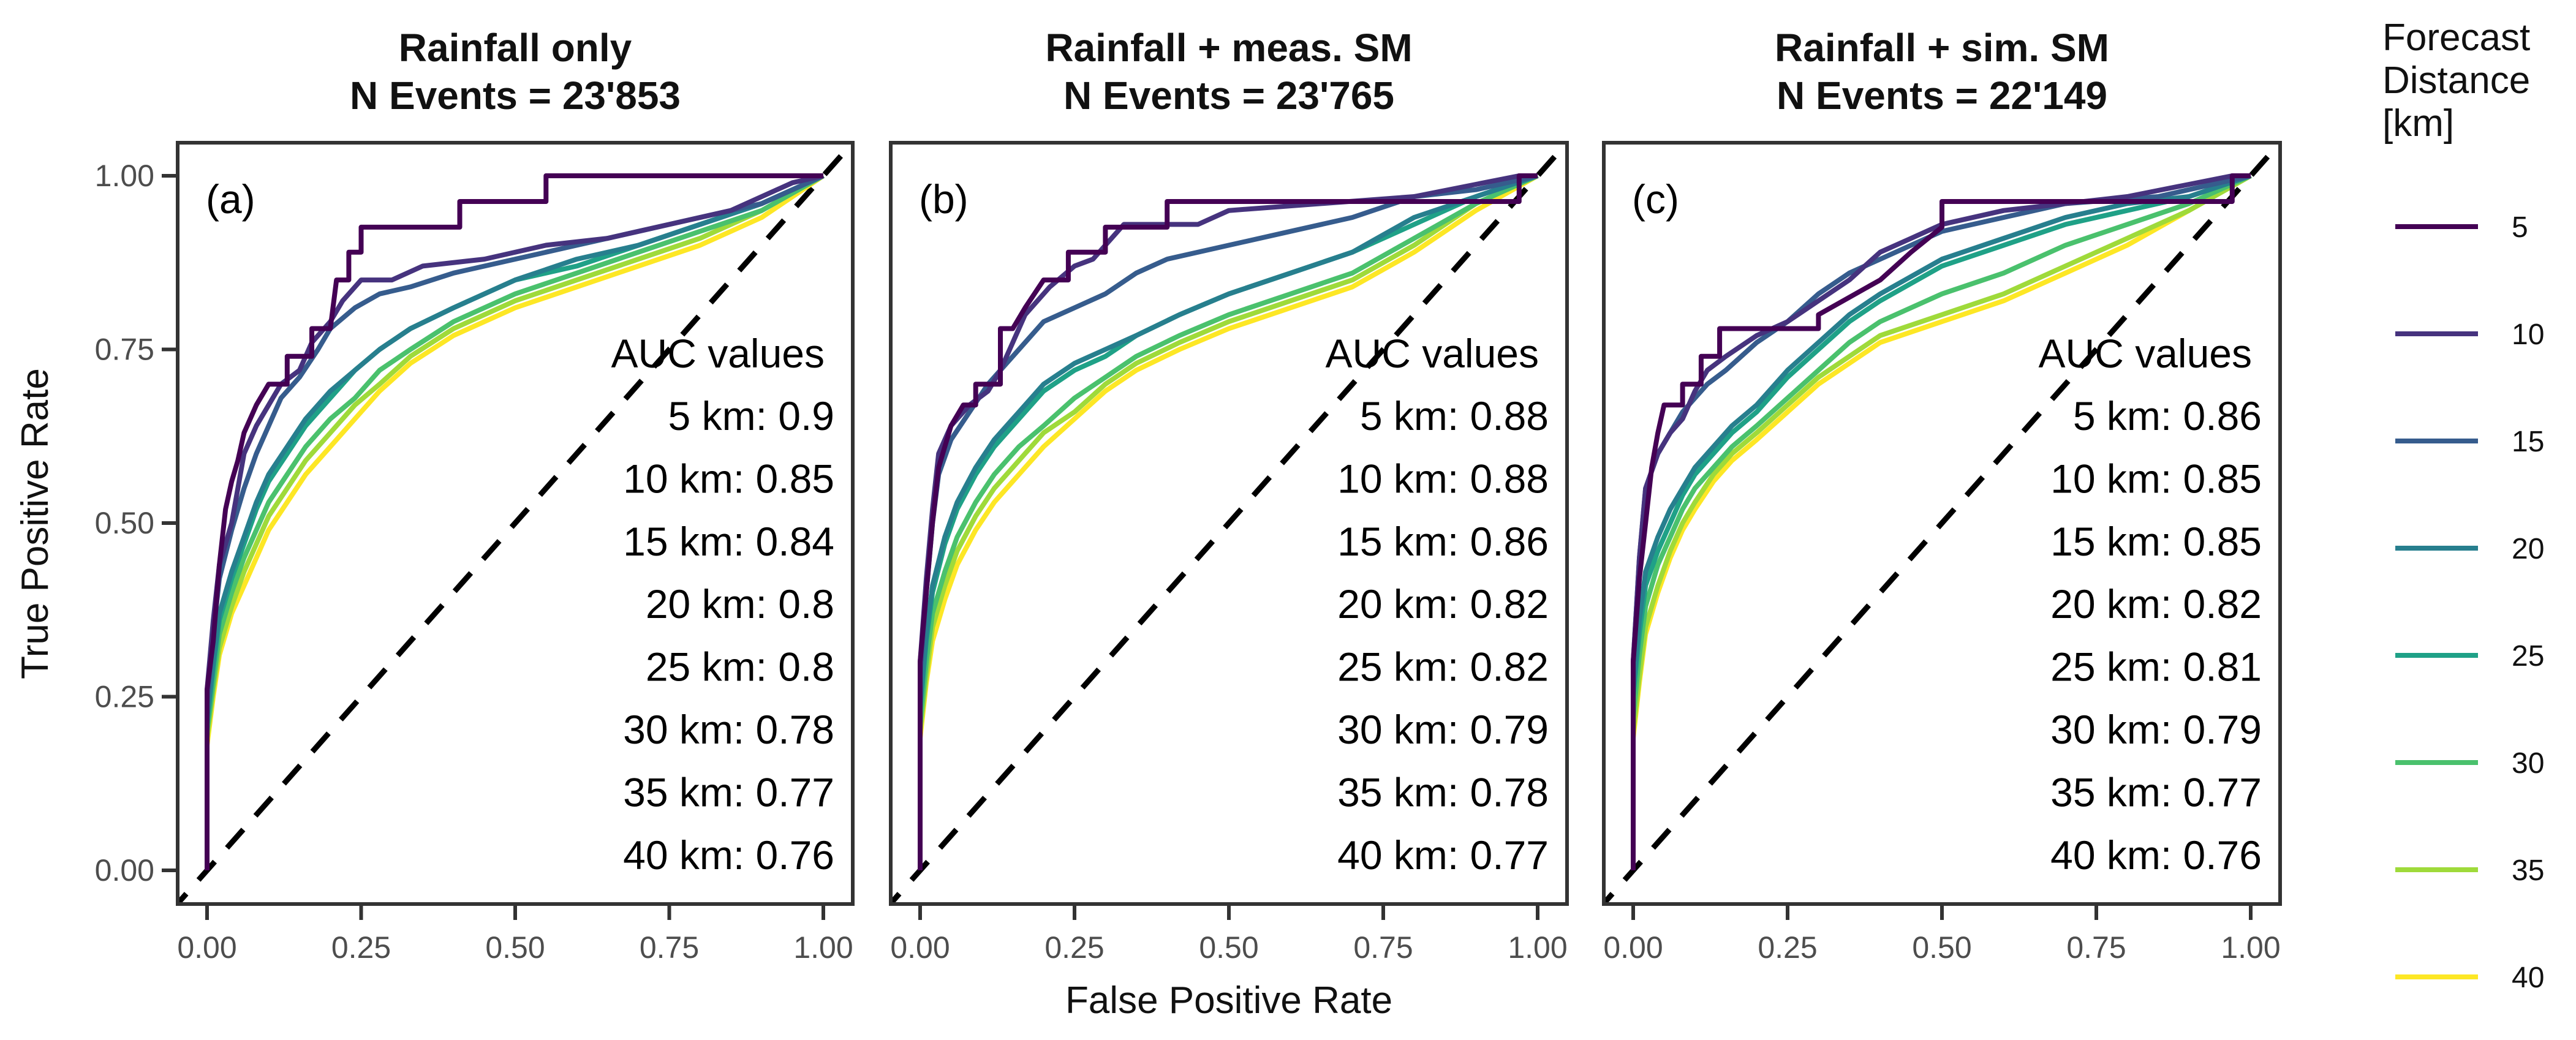  I want to click on auc-label: 5 km: 0.9, so click(751, 416).